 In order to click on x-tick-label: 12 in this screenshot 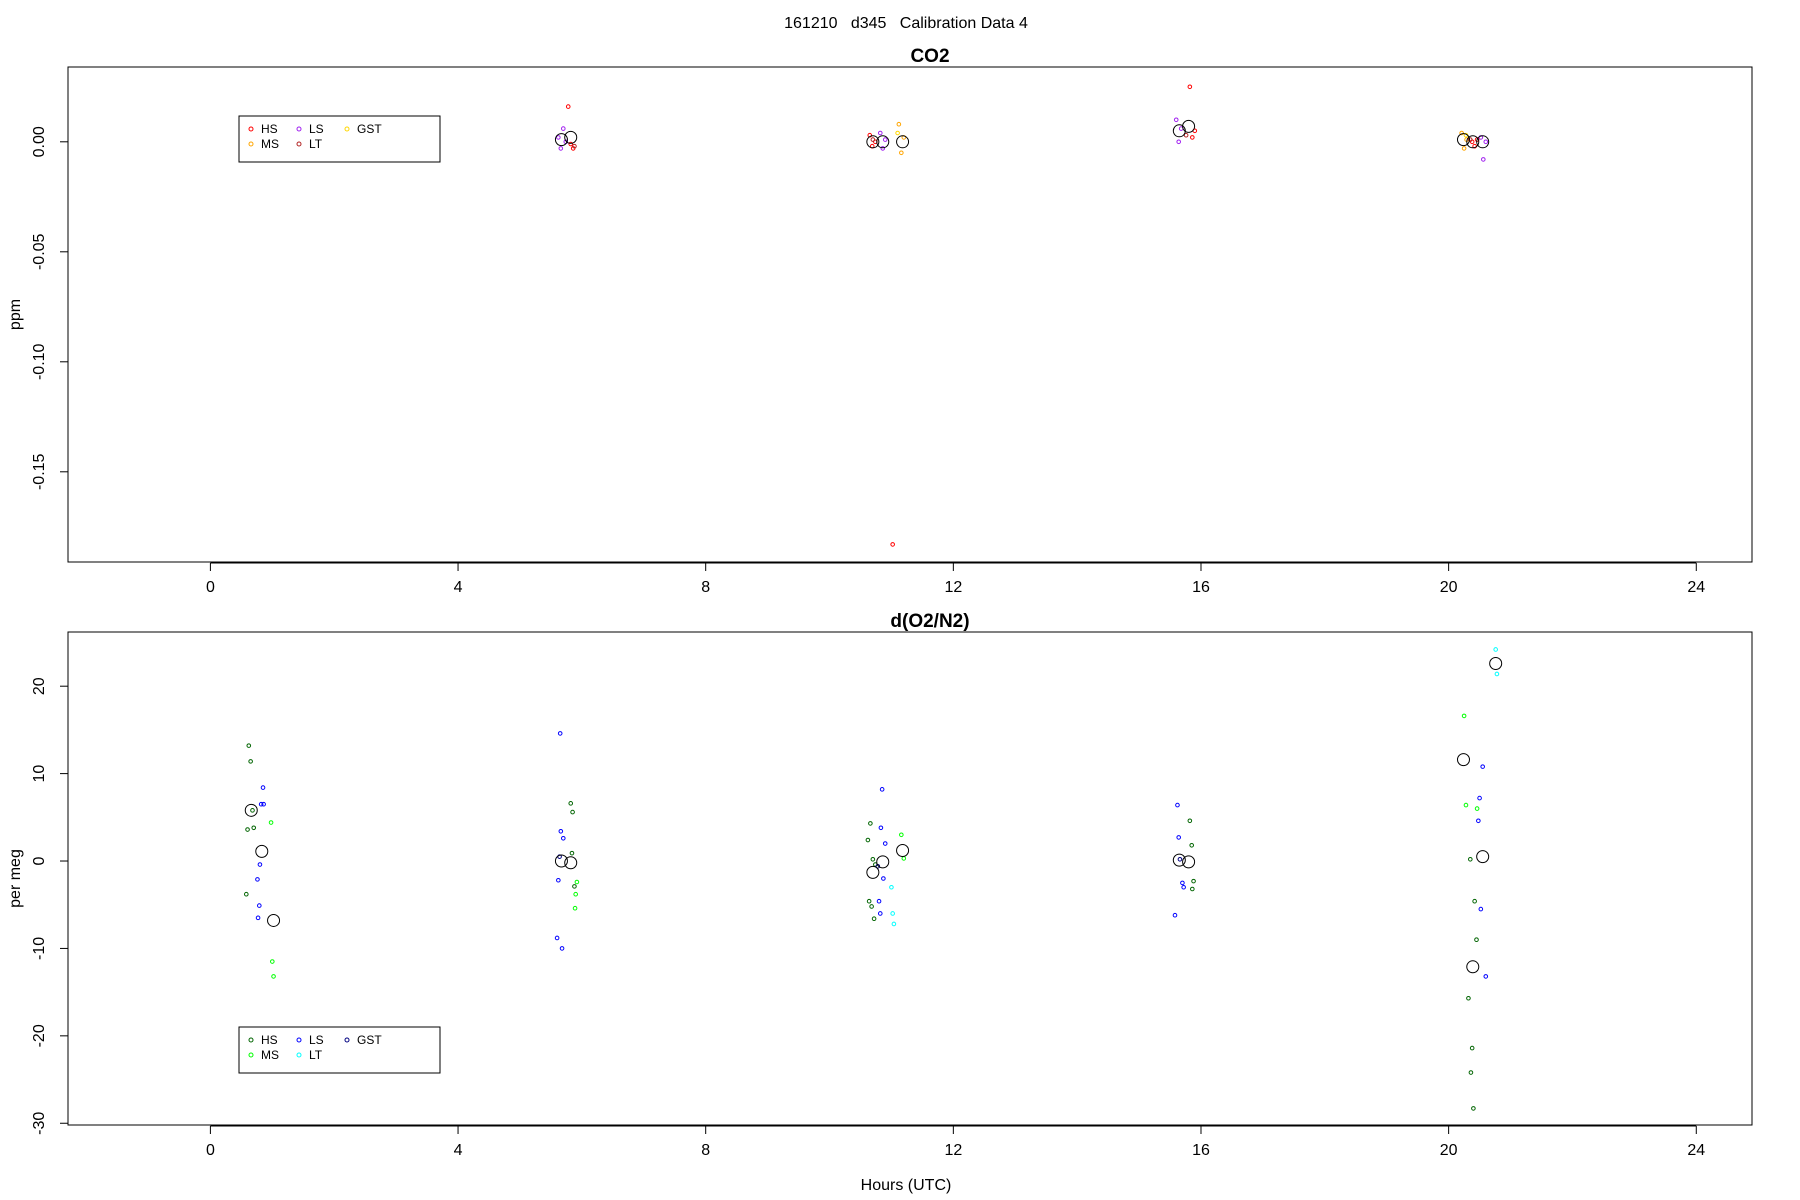, I will do `click(953, 587)`.